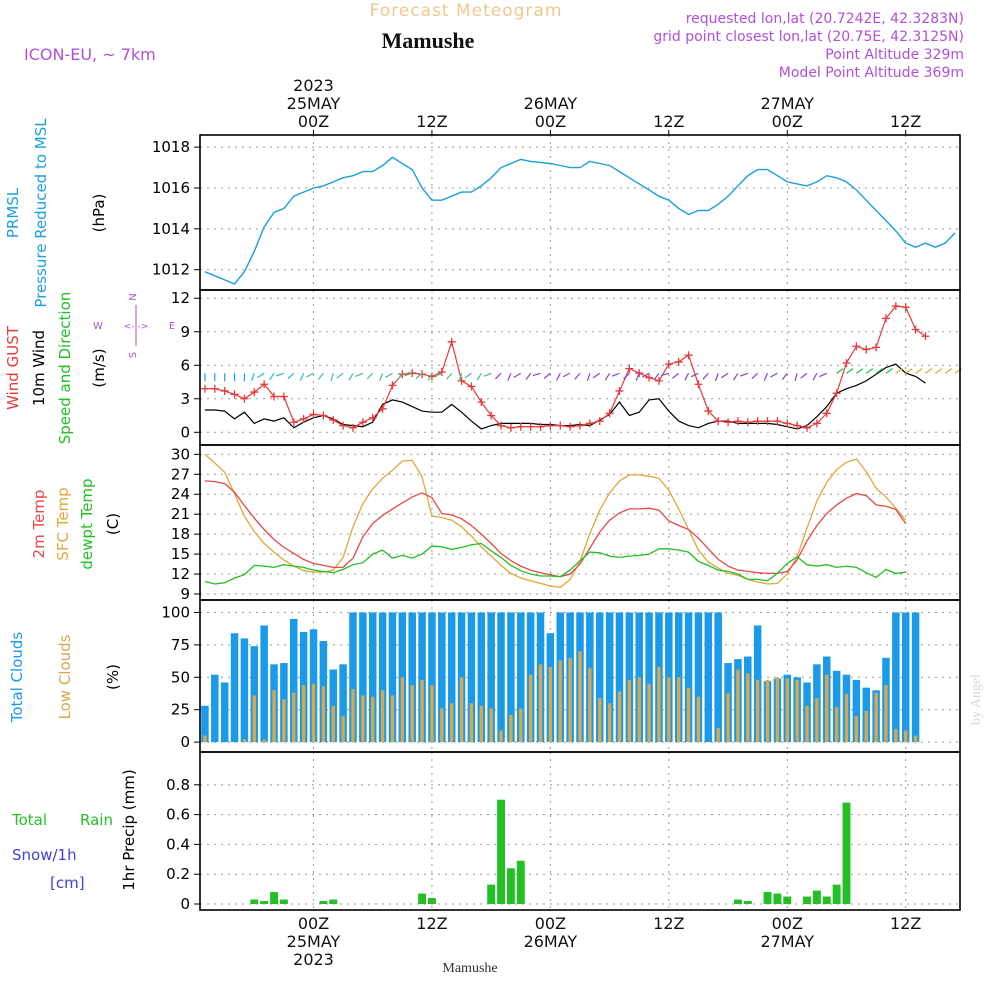 The image size is (1000, 1000). What do you see at coordinates (134, 325) in the screenshot?
I see `compass-rose: <-|-> W E N S` at bounding box center [134, 325].